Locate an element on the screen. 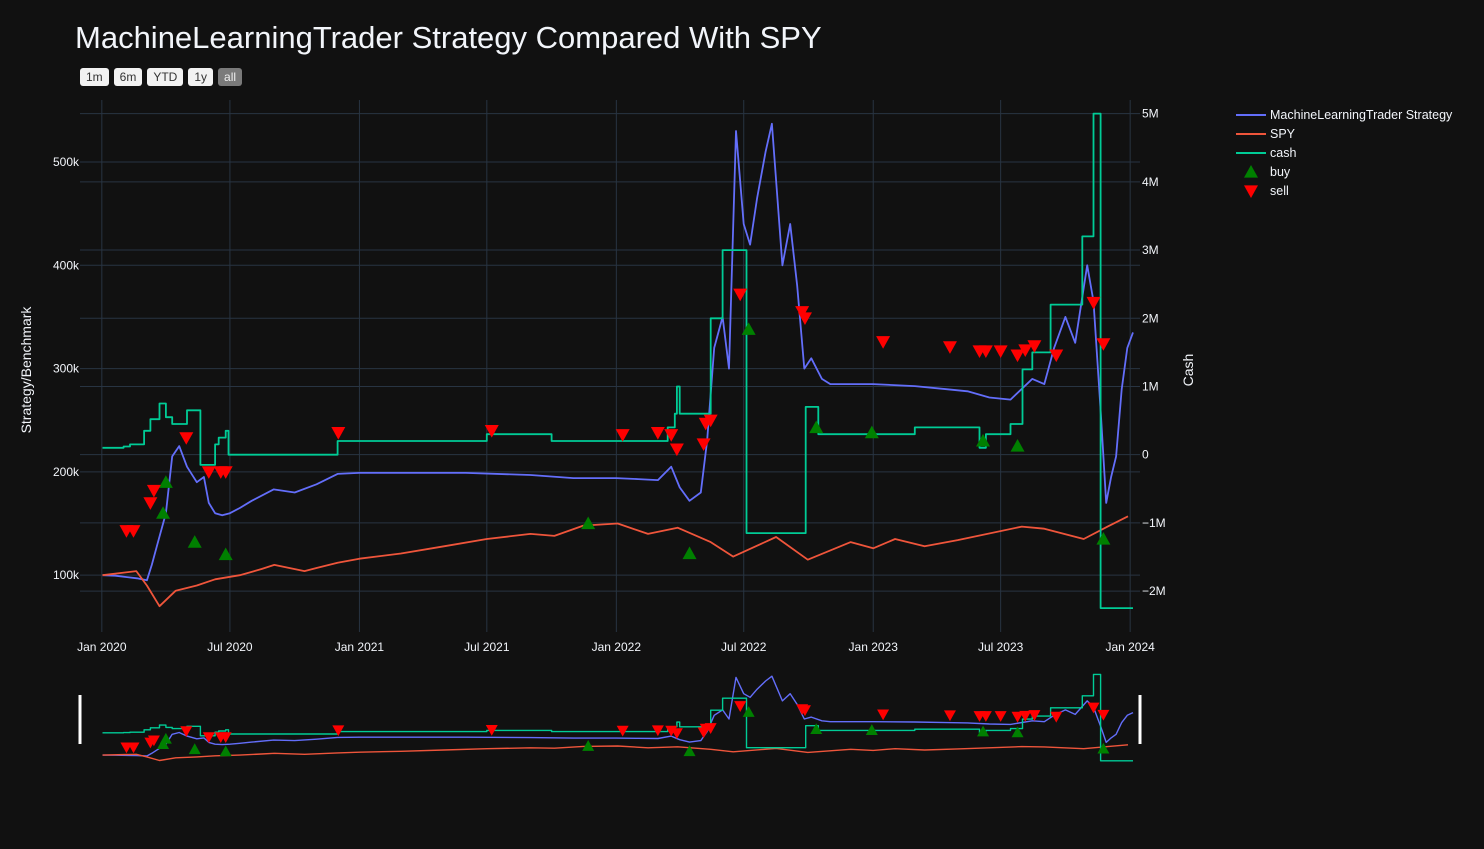 The image size is (1484, 849). range-button-all: all is located at coordinates (230, 77).